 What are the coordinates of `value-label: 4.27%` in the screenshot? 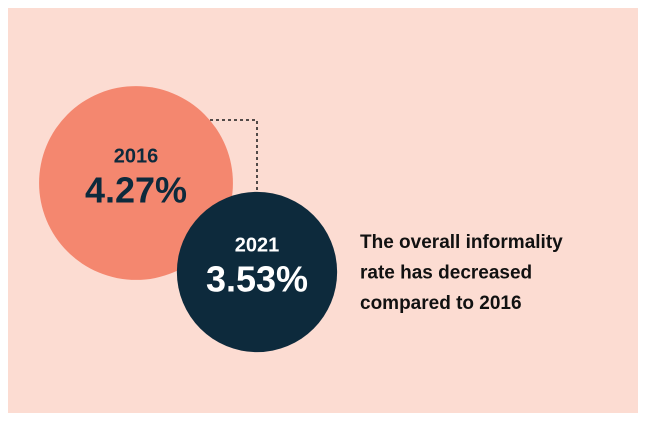 It's located at (136, 190).